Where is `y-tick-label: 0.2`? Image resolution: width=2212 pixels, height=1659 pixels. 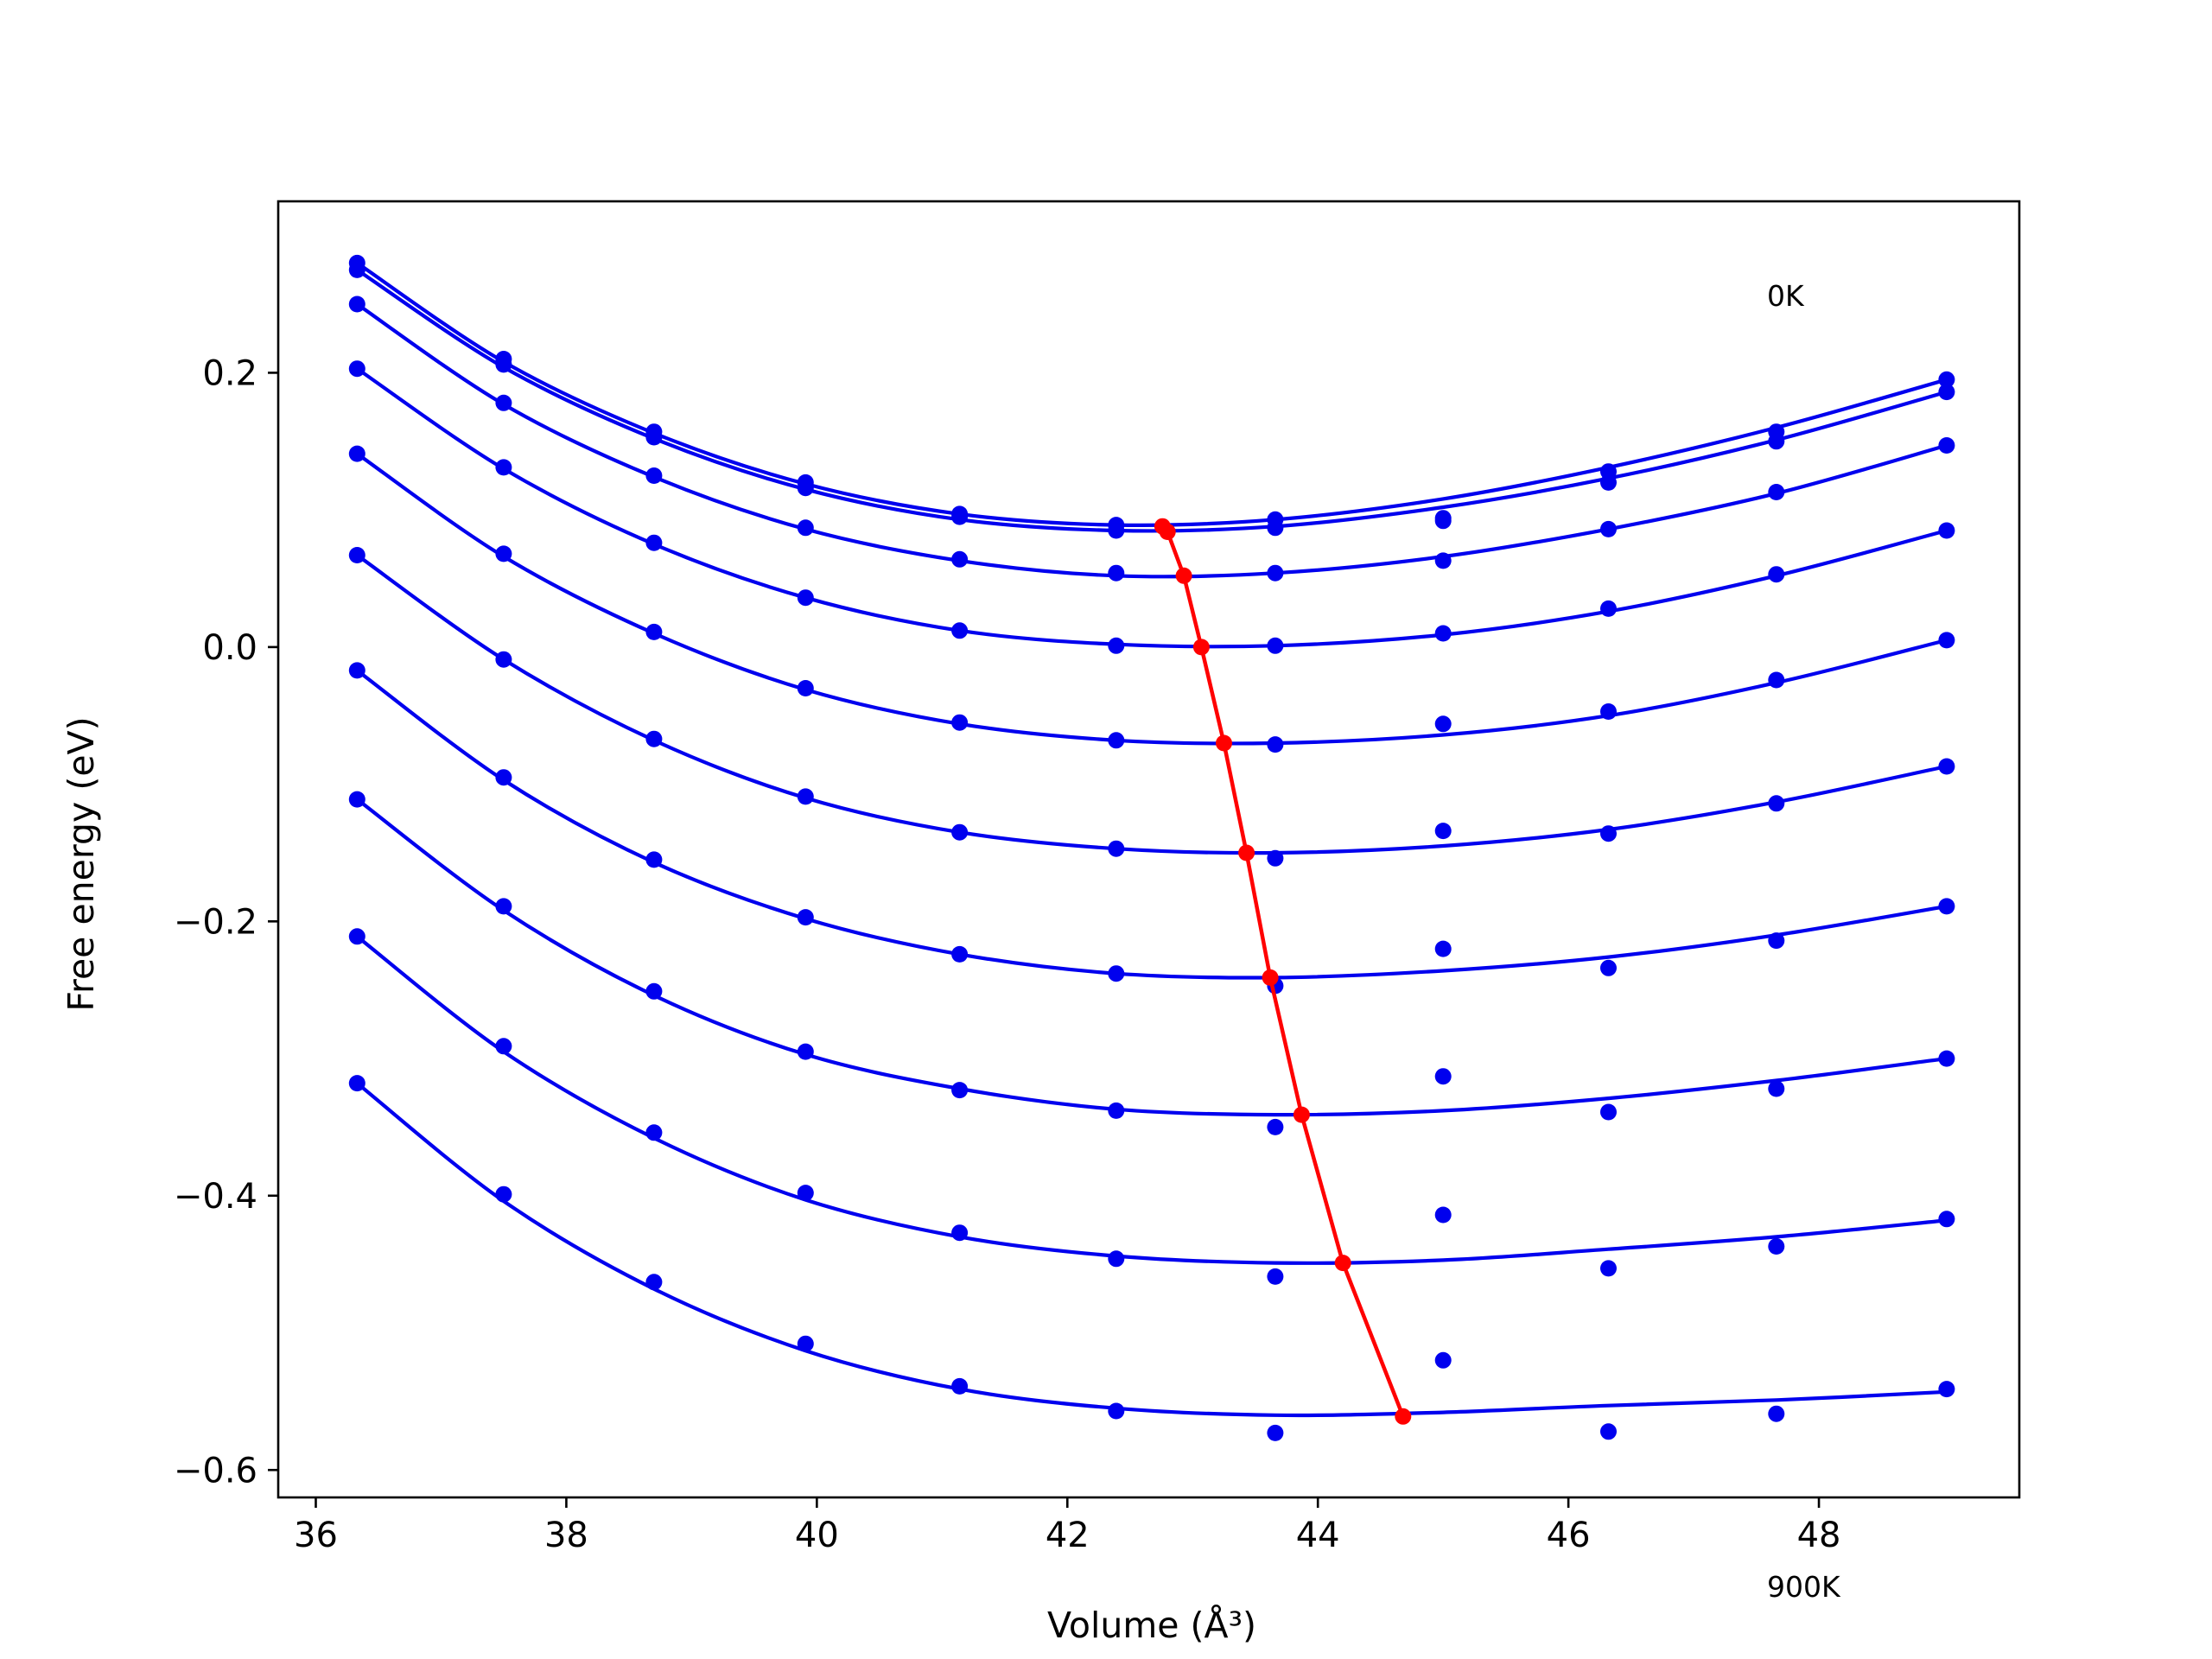
y-tick-label: 0.2 is located at coordinates (230, 373).